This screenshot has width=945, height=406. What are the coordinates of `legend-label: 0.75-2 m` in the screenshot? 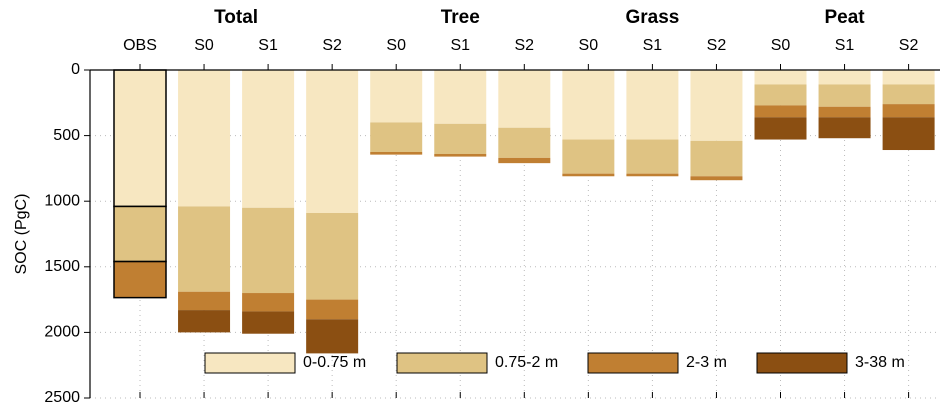 It's located at (526, 362).